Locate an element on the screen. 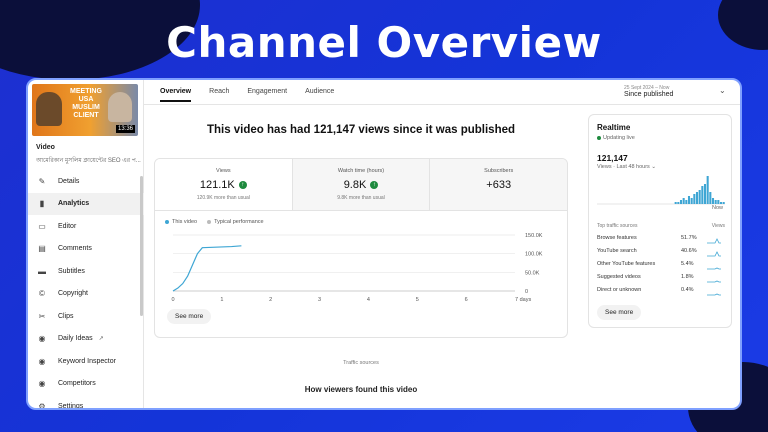  y-tick-label: 50.0K is located at coordinates (532, 273).